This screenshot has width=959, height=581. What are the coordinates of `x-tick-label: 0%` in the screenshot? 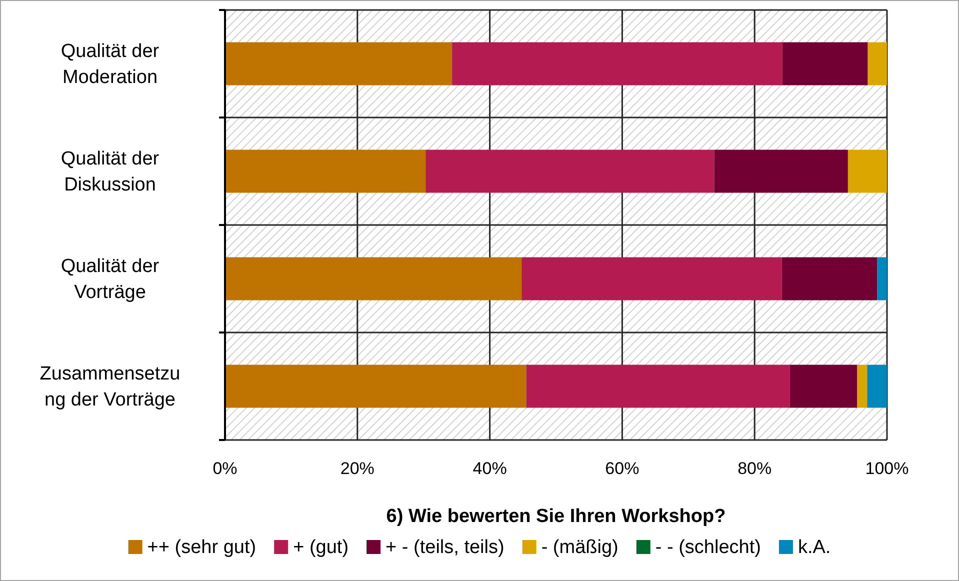 It's located at (225, 468).